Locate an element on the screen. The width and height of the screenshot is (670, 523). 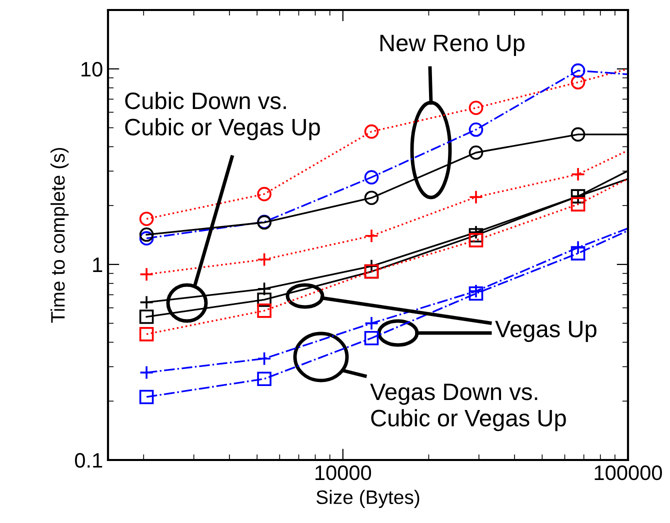
y-tick-label: 0.1 is located at coordinates (88, 460).